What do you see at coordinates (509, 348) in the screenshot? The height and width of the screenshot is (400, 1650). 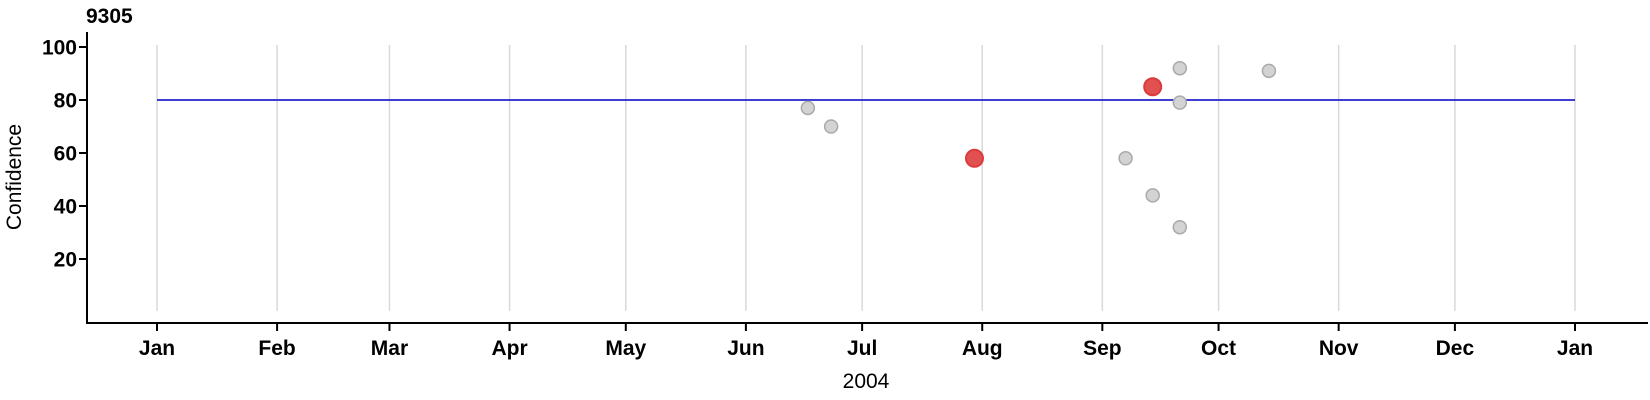 I see `x-tick-label: Apr` at bounding box center [509, 348].